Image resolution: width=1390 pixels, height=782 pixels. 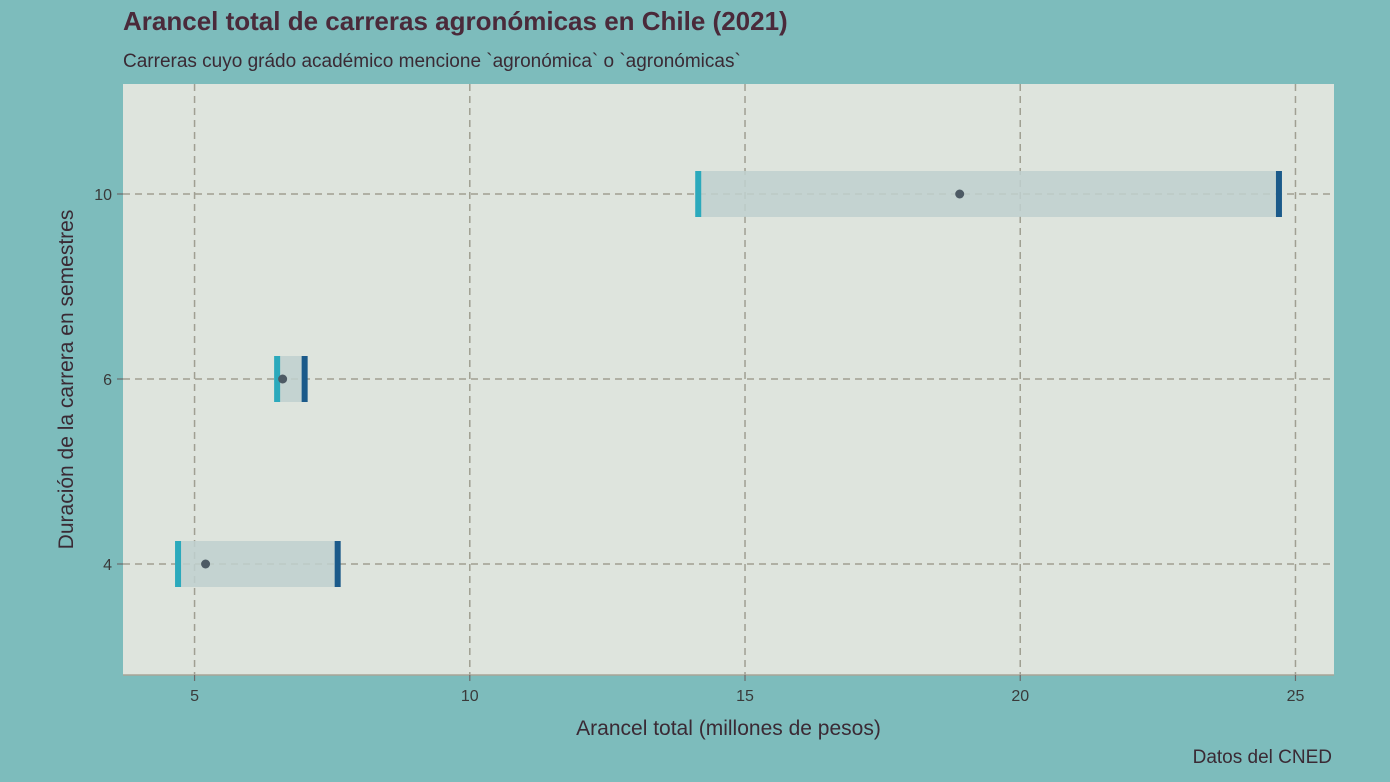 I want to click on x-tick-label: 20, so click(x=1020, y=696).